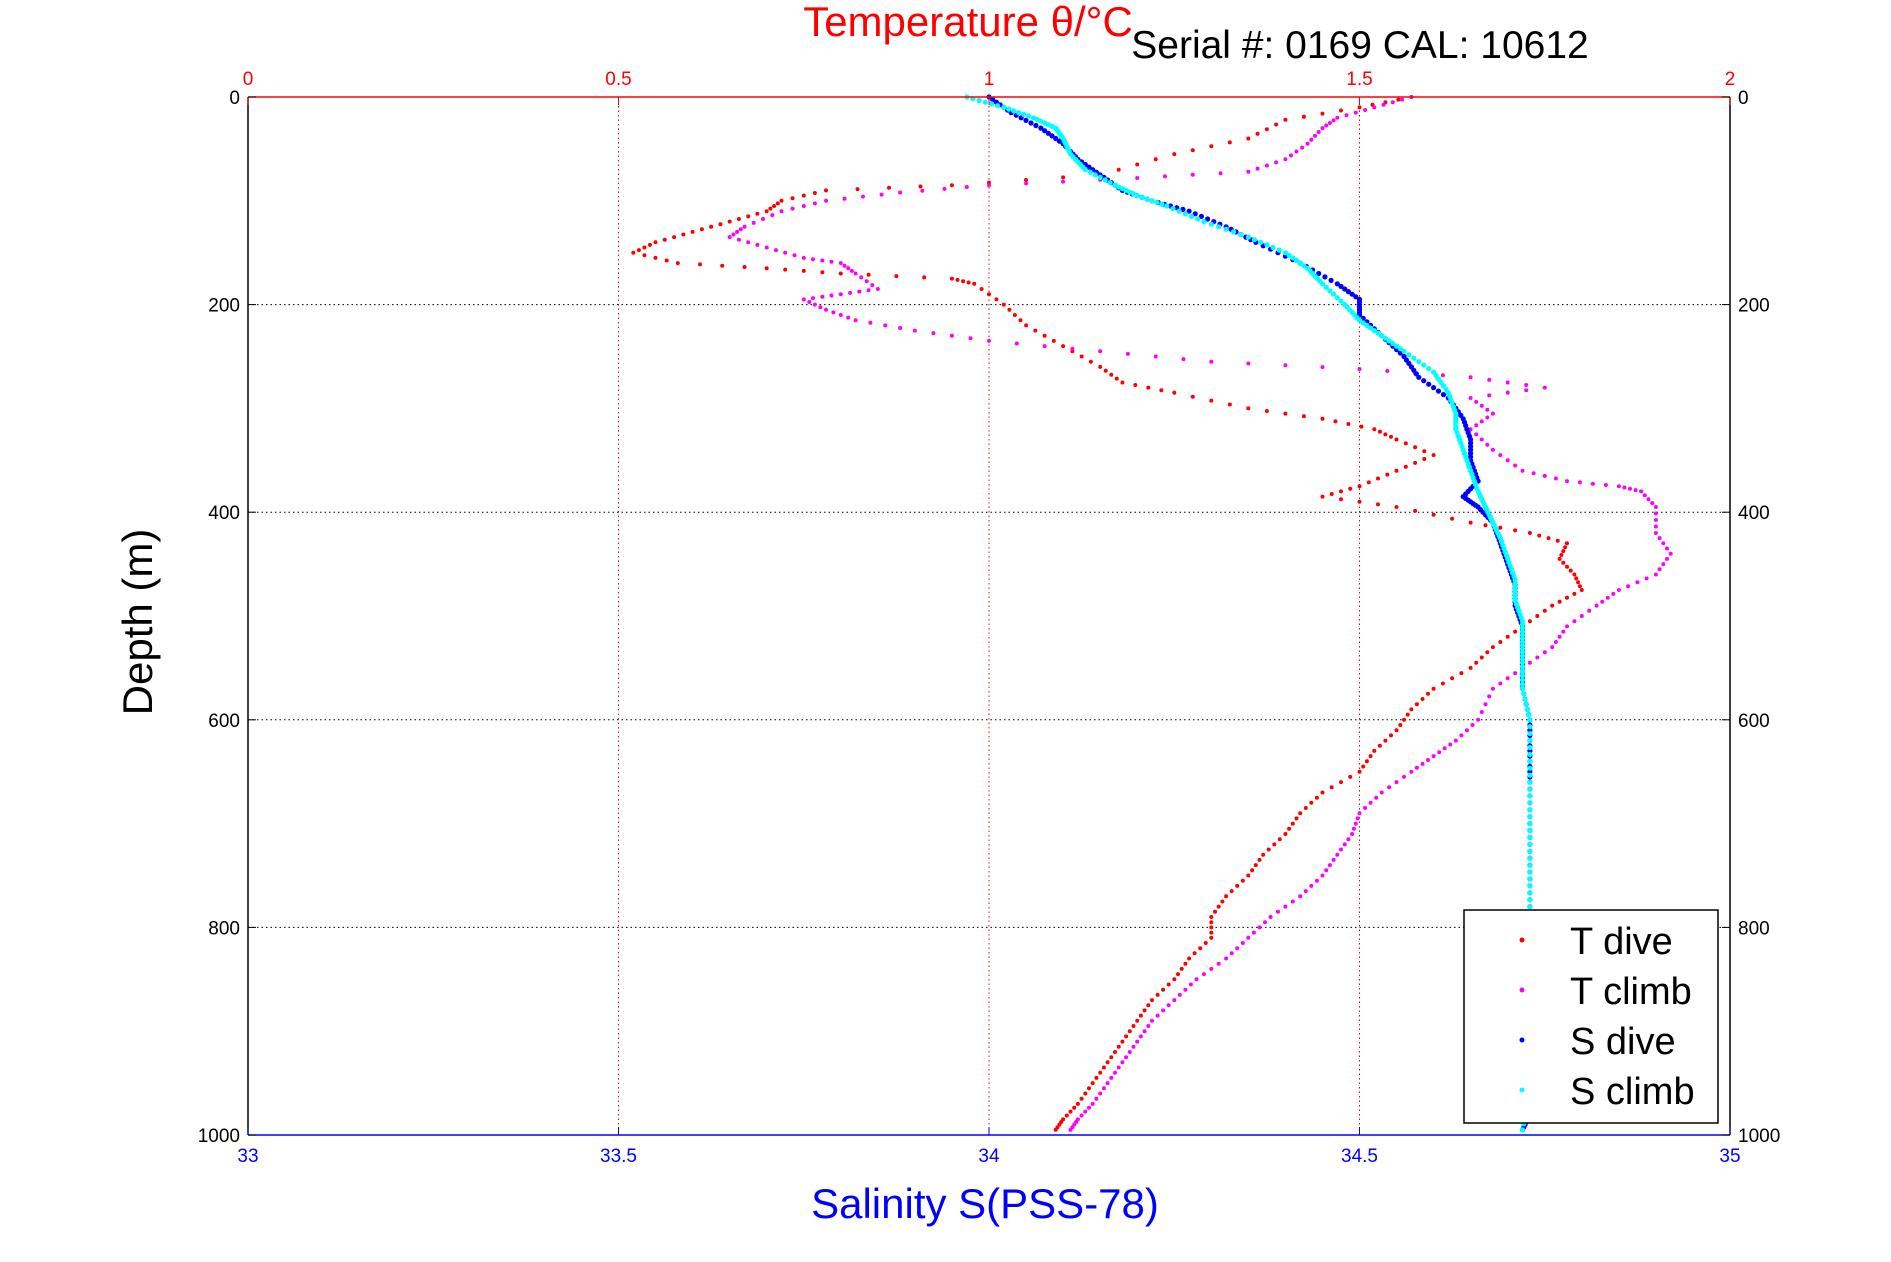 The image size is (1891, 1262). I want to click on salinity-tick-label: 33, so click(247, 1156).